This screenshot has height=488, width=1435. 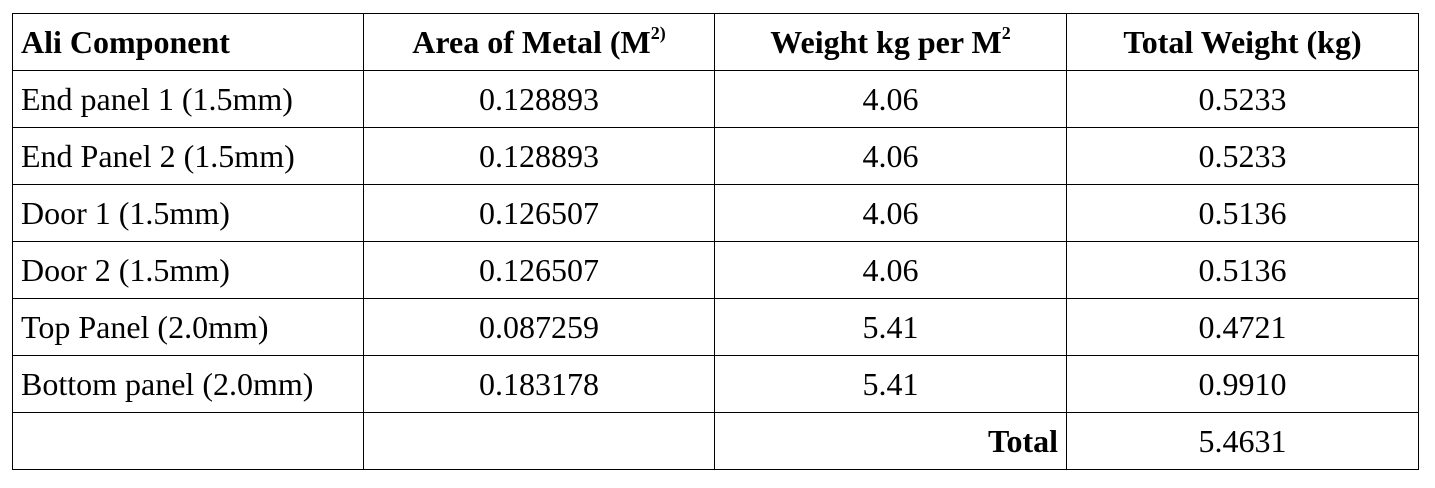 What do you see at coordinates (1242, 384) in the screenshot?
I see `total-weight-cell: 0.9910` at bounding box center [1242, 384].